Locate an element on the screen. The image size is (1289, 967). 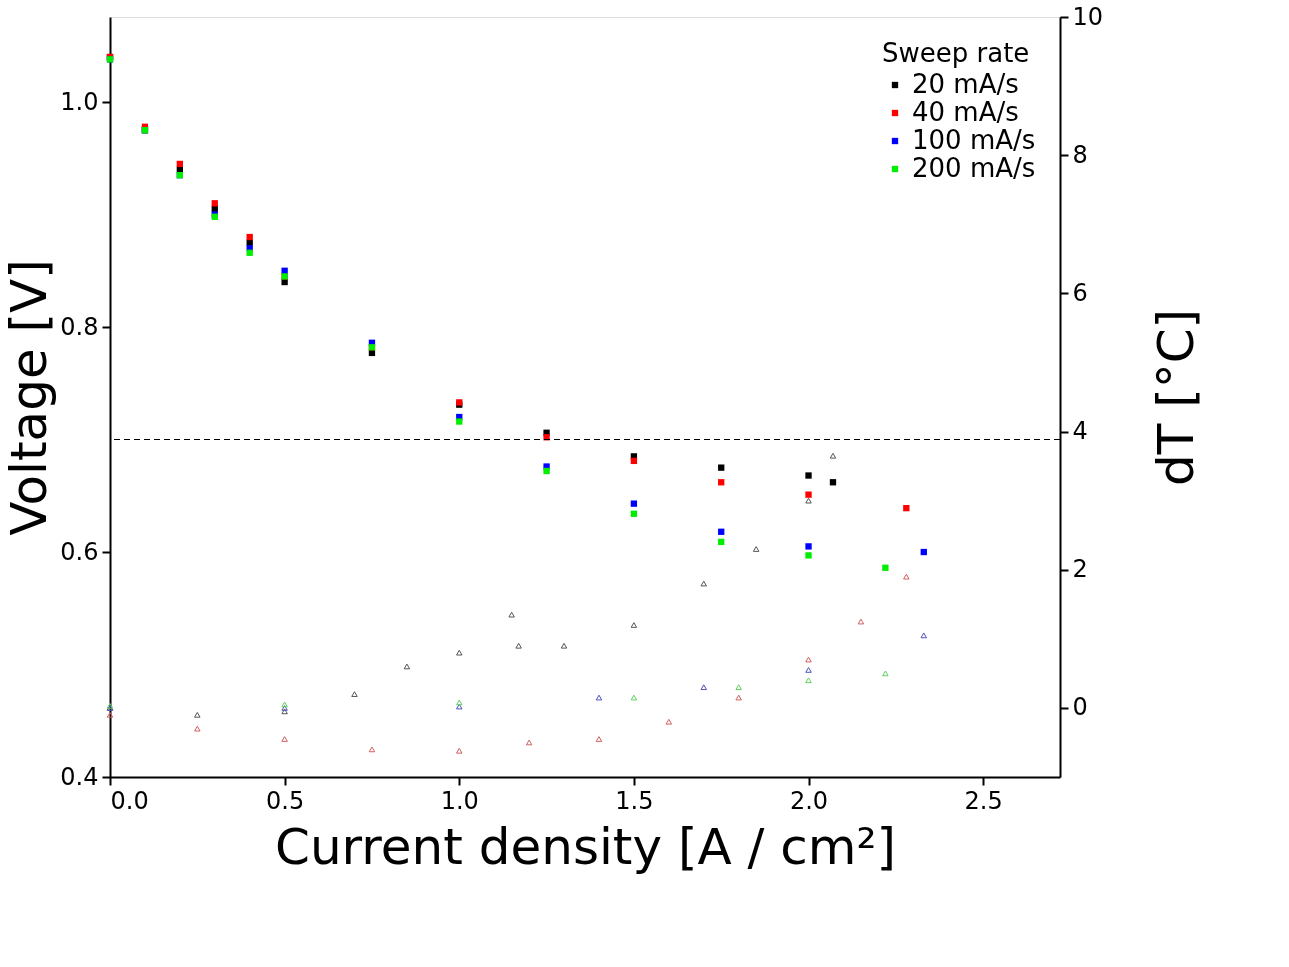
x-tick-label: 2.5 is located at coordinates (983, 800).